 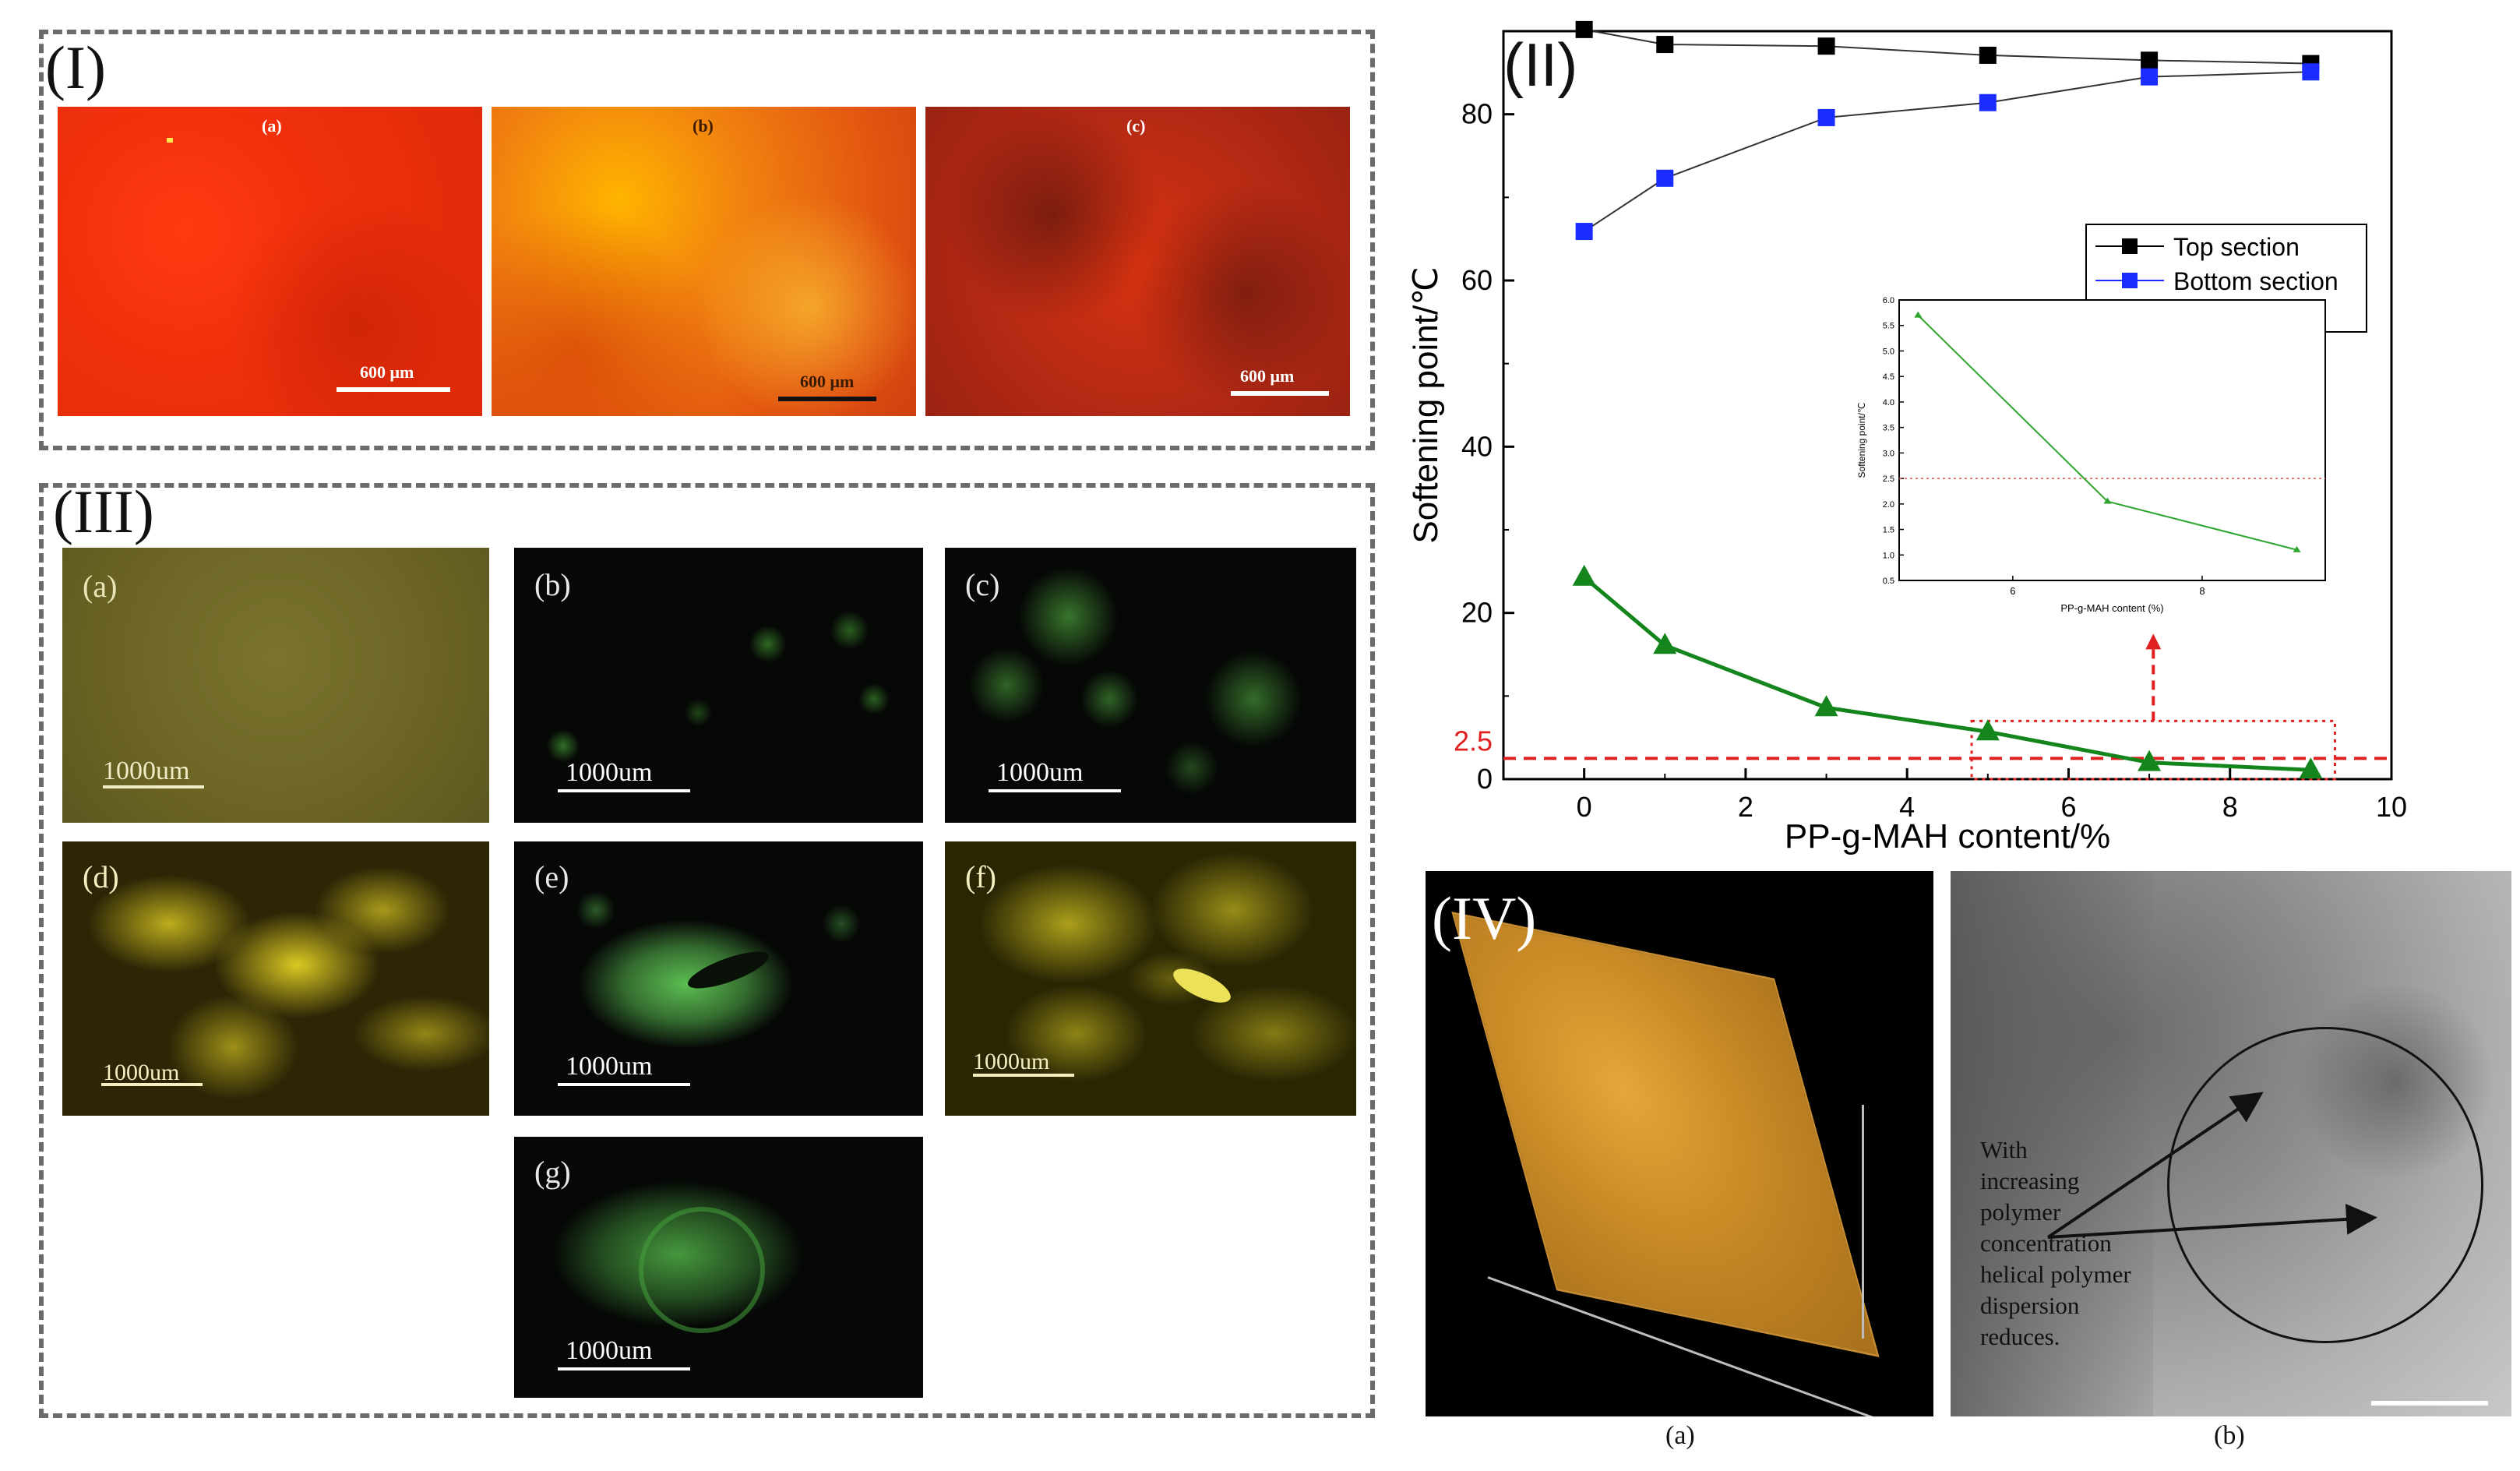 What do you see at coordinates (1540, 64) in the screenshot?
I see `panel-II-label: (II)` at bounding box center [1540, 64].